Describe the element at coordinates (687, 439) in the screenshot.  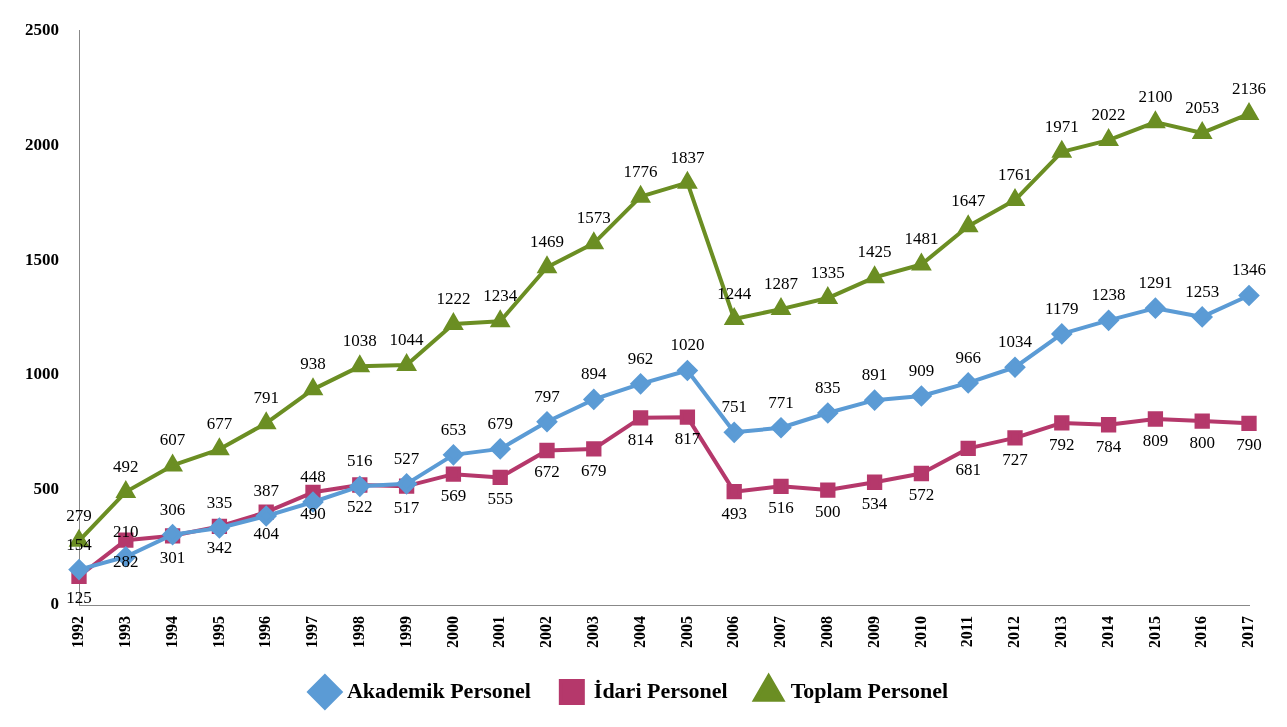
I see `data-label: 817` at that location.